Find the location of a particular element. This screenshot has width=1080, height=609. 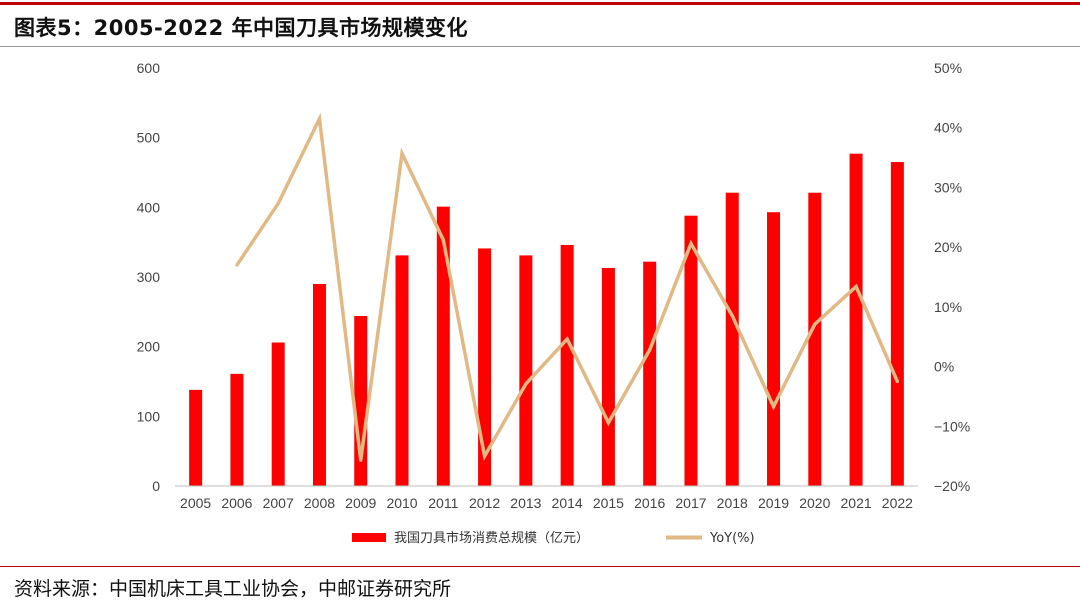

yoy-point-2019 is located at coordinates (773, 406).